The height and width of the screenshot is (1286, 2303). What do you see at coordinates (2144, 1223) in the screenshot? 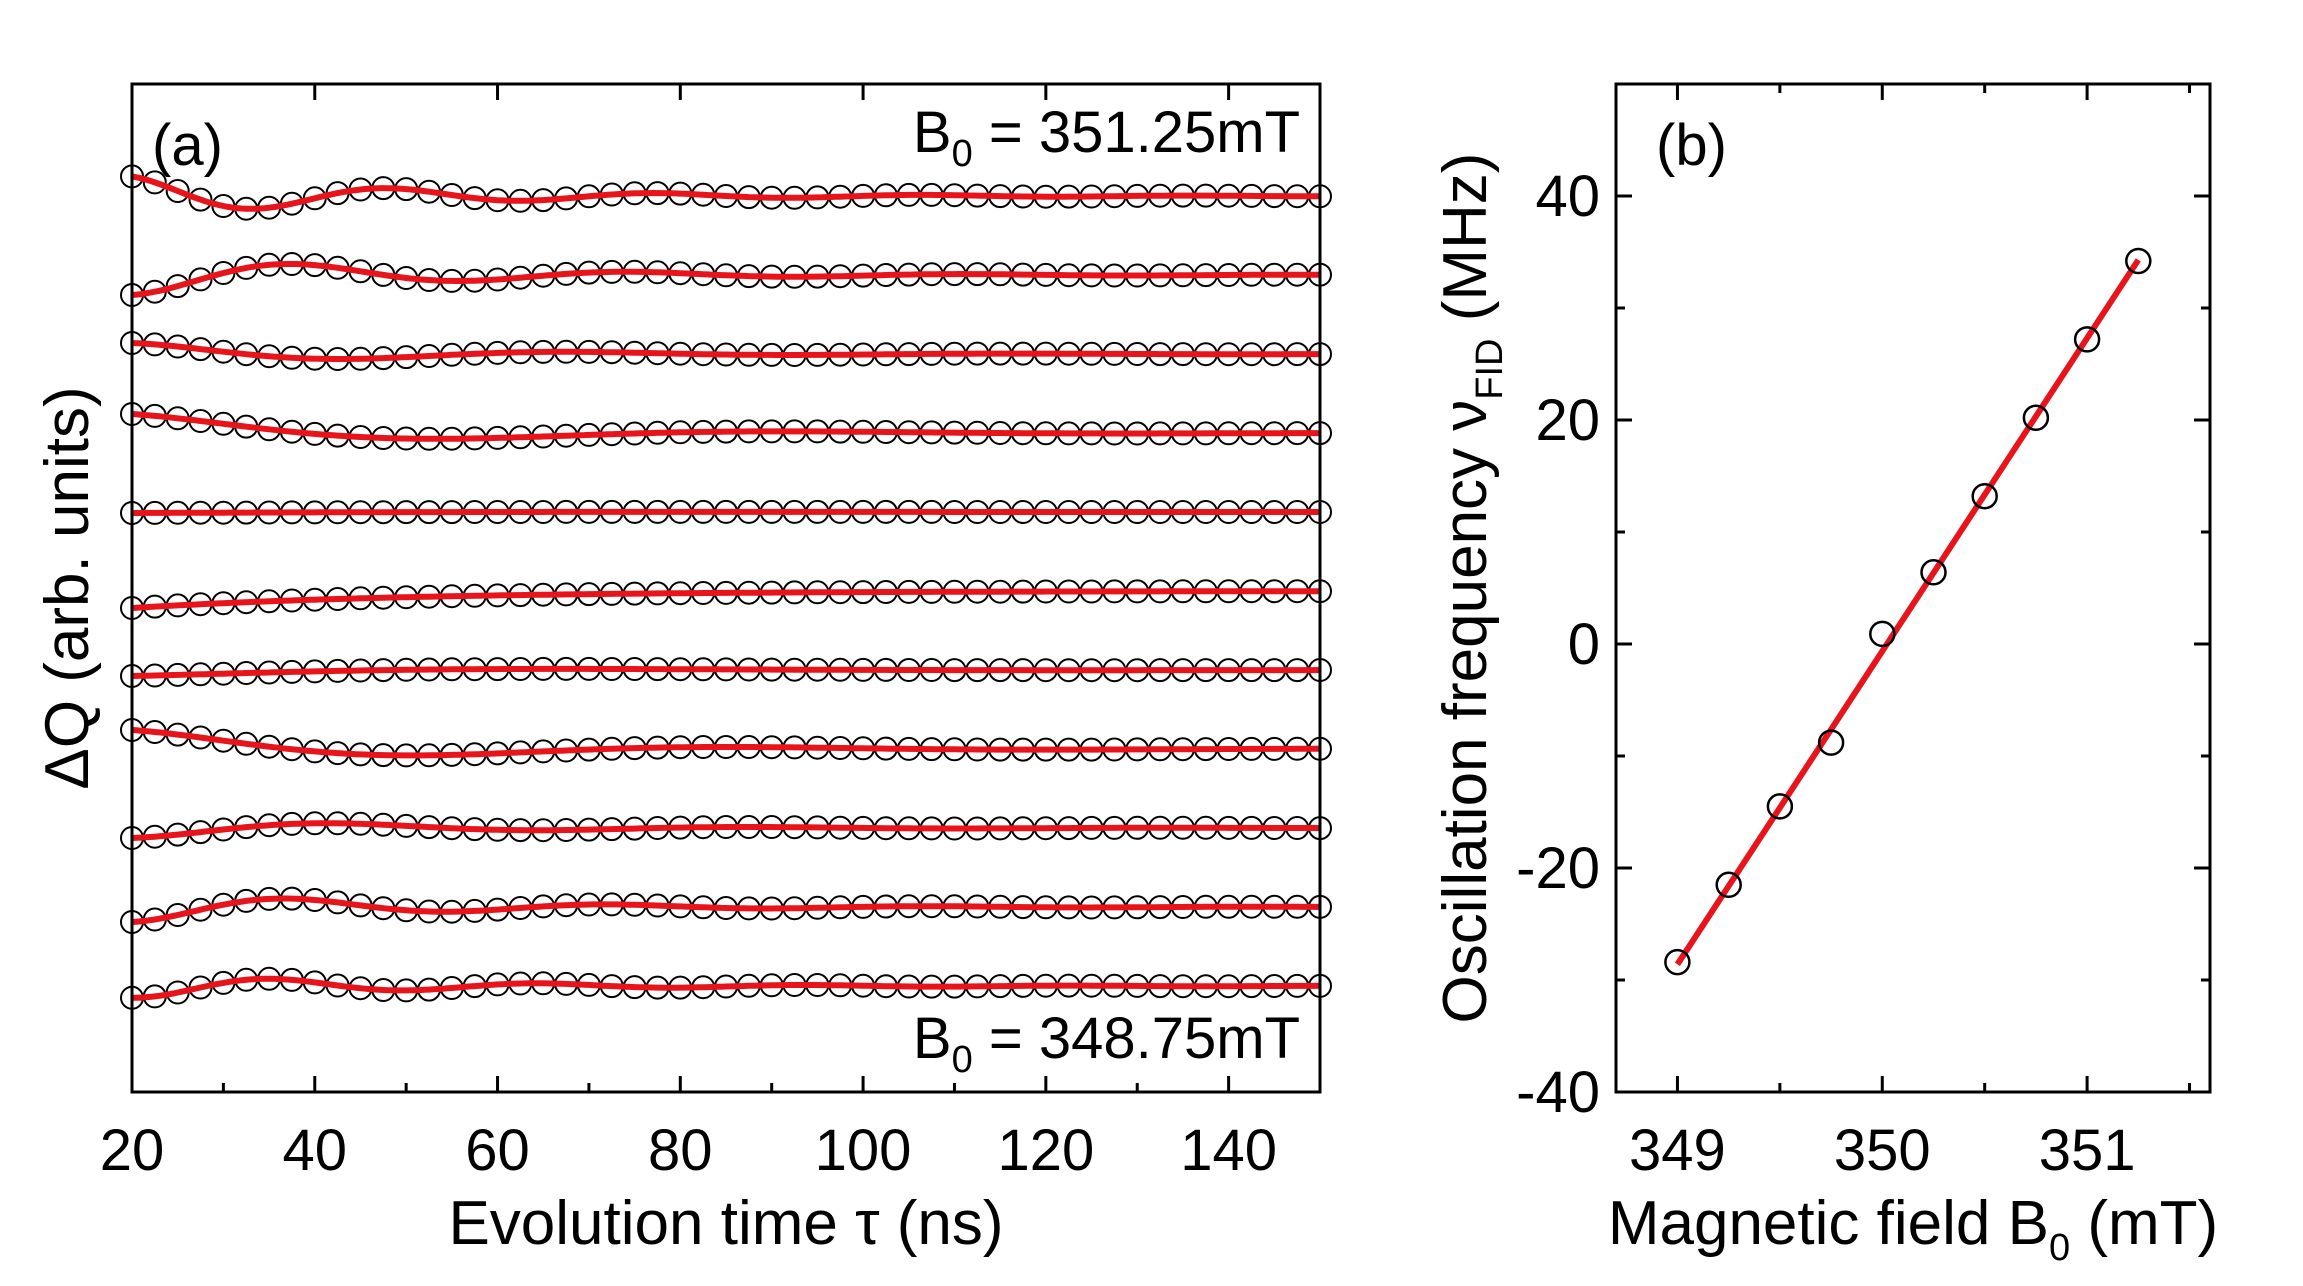
I see `panel-b-x-title-rest: (mT)` at bounding box center [2144, 1223].